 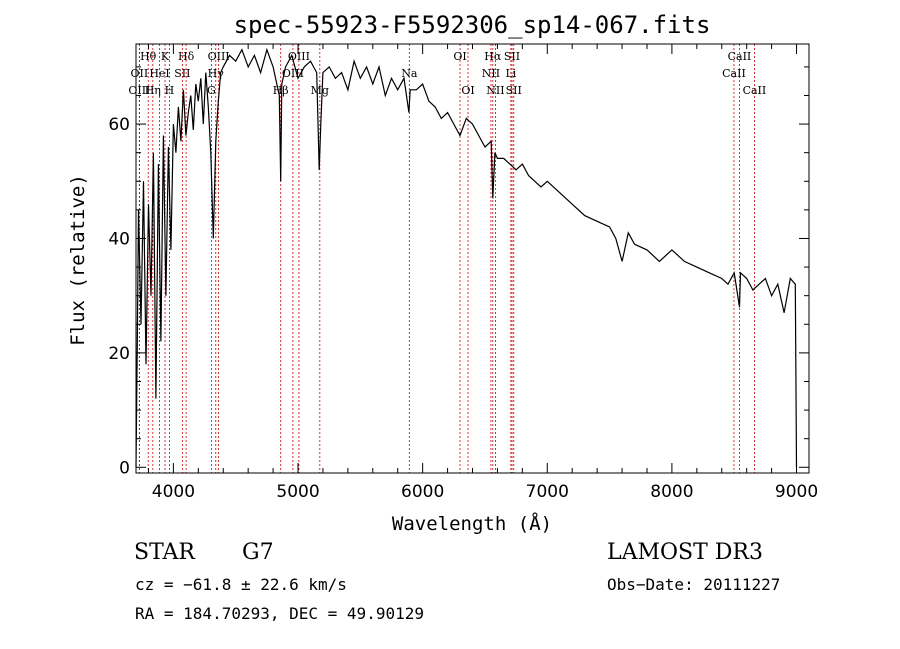 I want to click on x-axis-label: Wavelength (Å), so click(x=472, y=523).